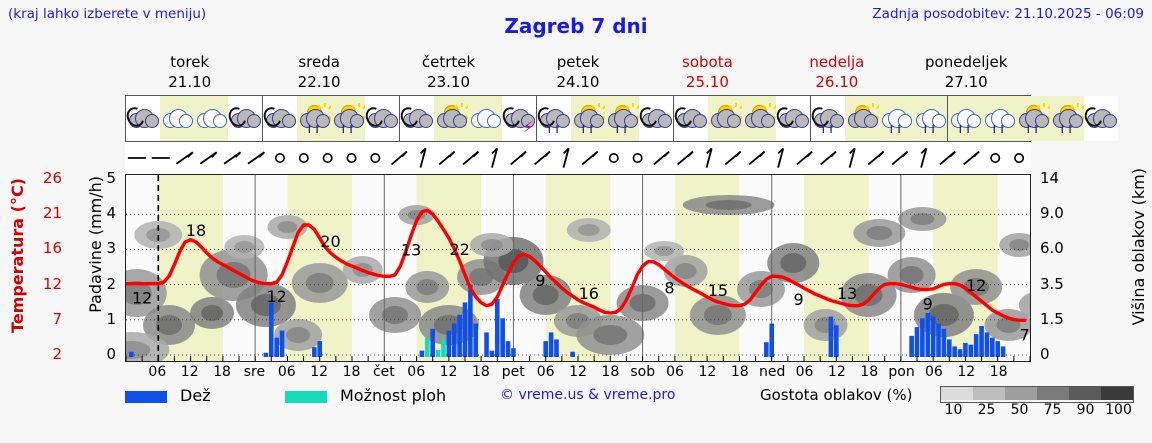 This screenshot has width=1152, height=443. What do you see at coordinates (111, 318) in the screenshot?
I see `precipitation-tick: 1` at bounding box center [111, 318].